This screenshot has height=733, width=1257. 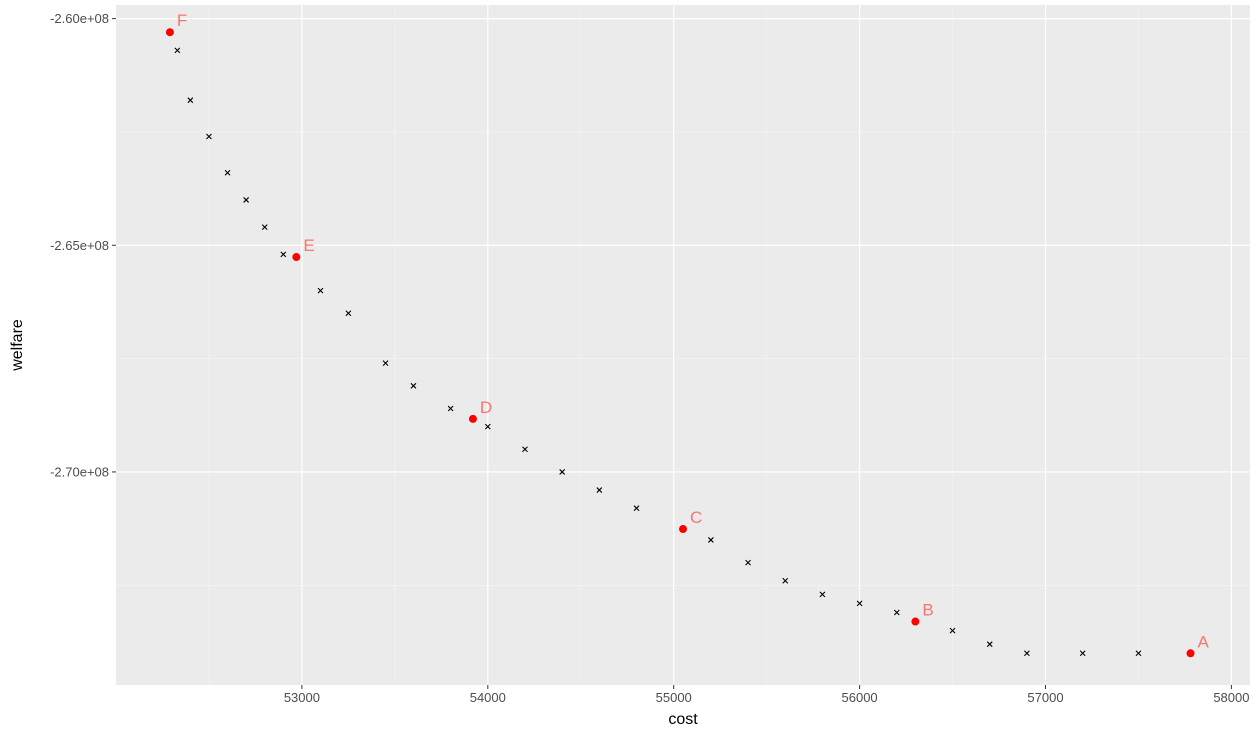 What do you see at coordinates (1045, 697) in the screenshot?
I see `x-tick-label: 57000` at bounding box center [1045, 697].